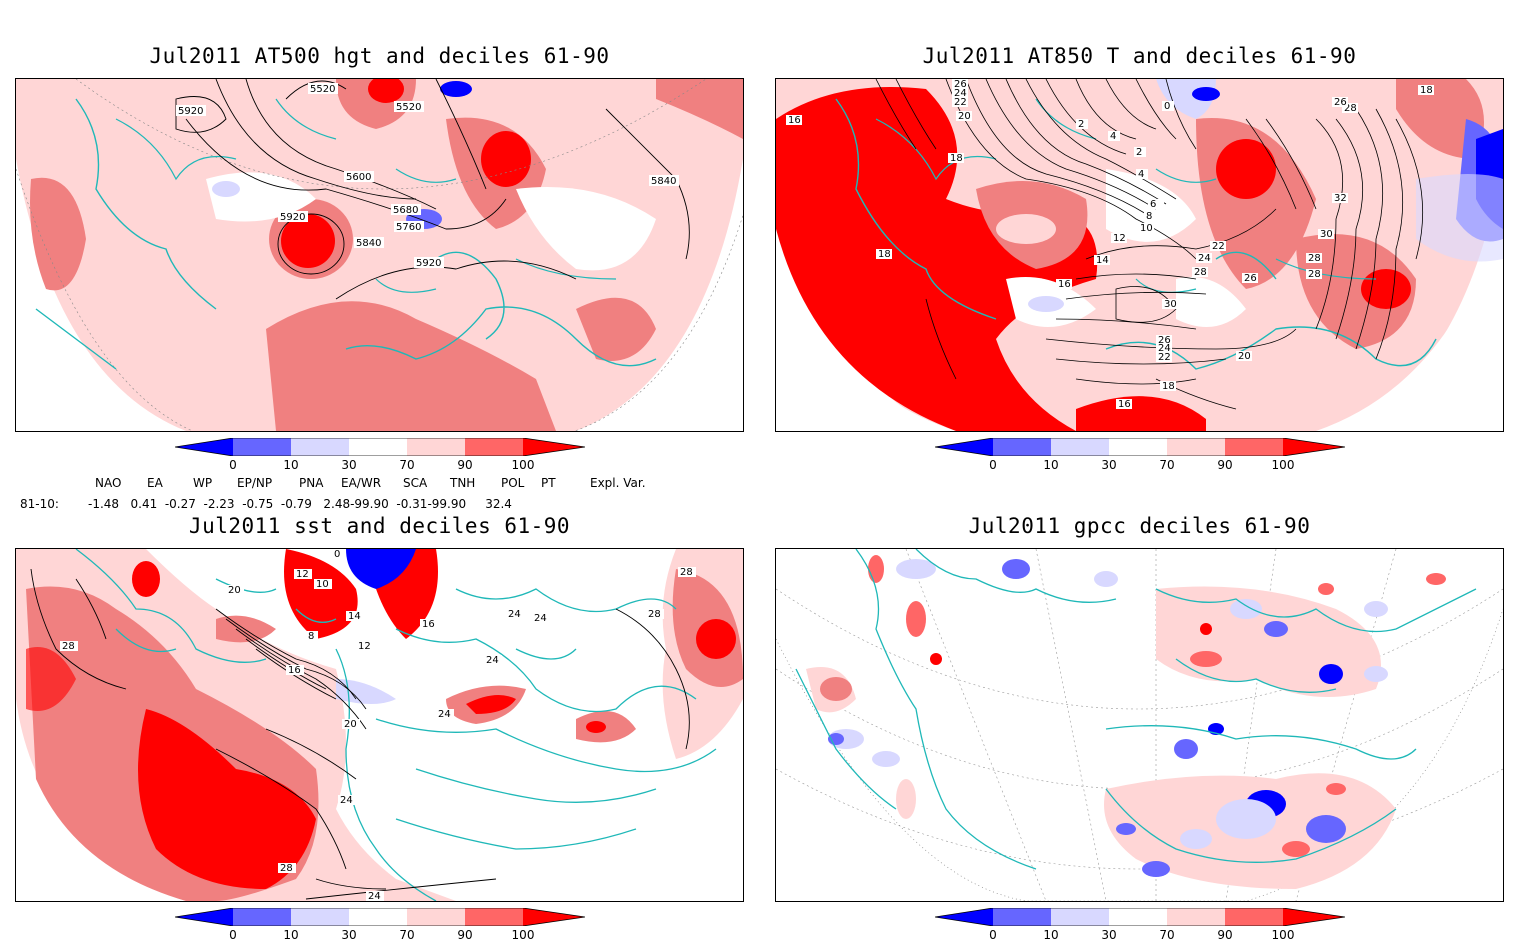 Image resolution: width=1520 pixels, height=942 pixels. Describe the element at coordinates (405, 210) in the screenshot. I see `contour-label: 5680` at that location.